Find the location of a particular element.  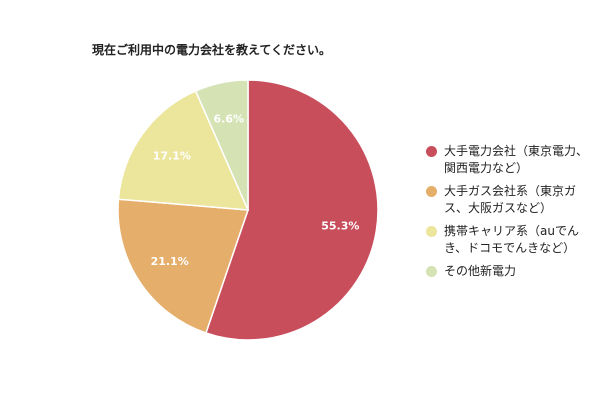

slice-other is located at coordinates (221, 145).